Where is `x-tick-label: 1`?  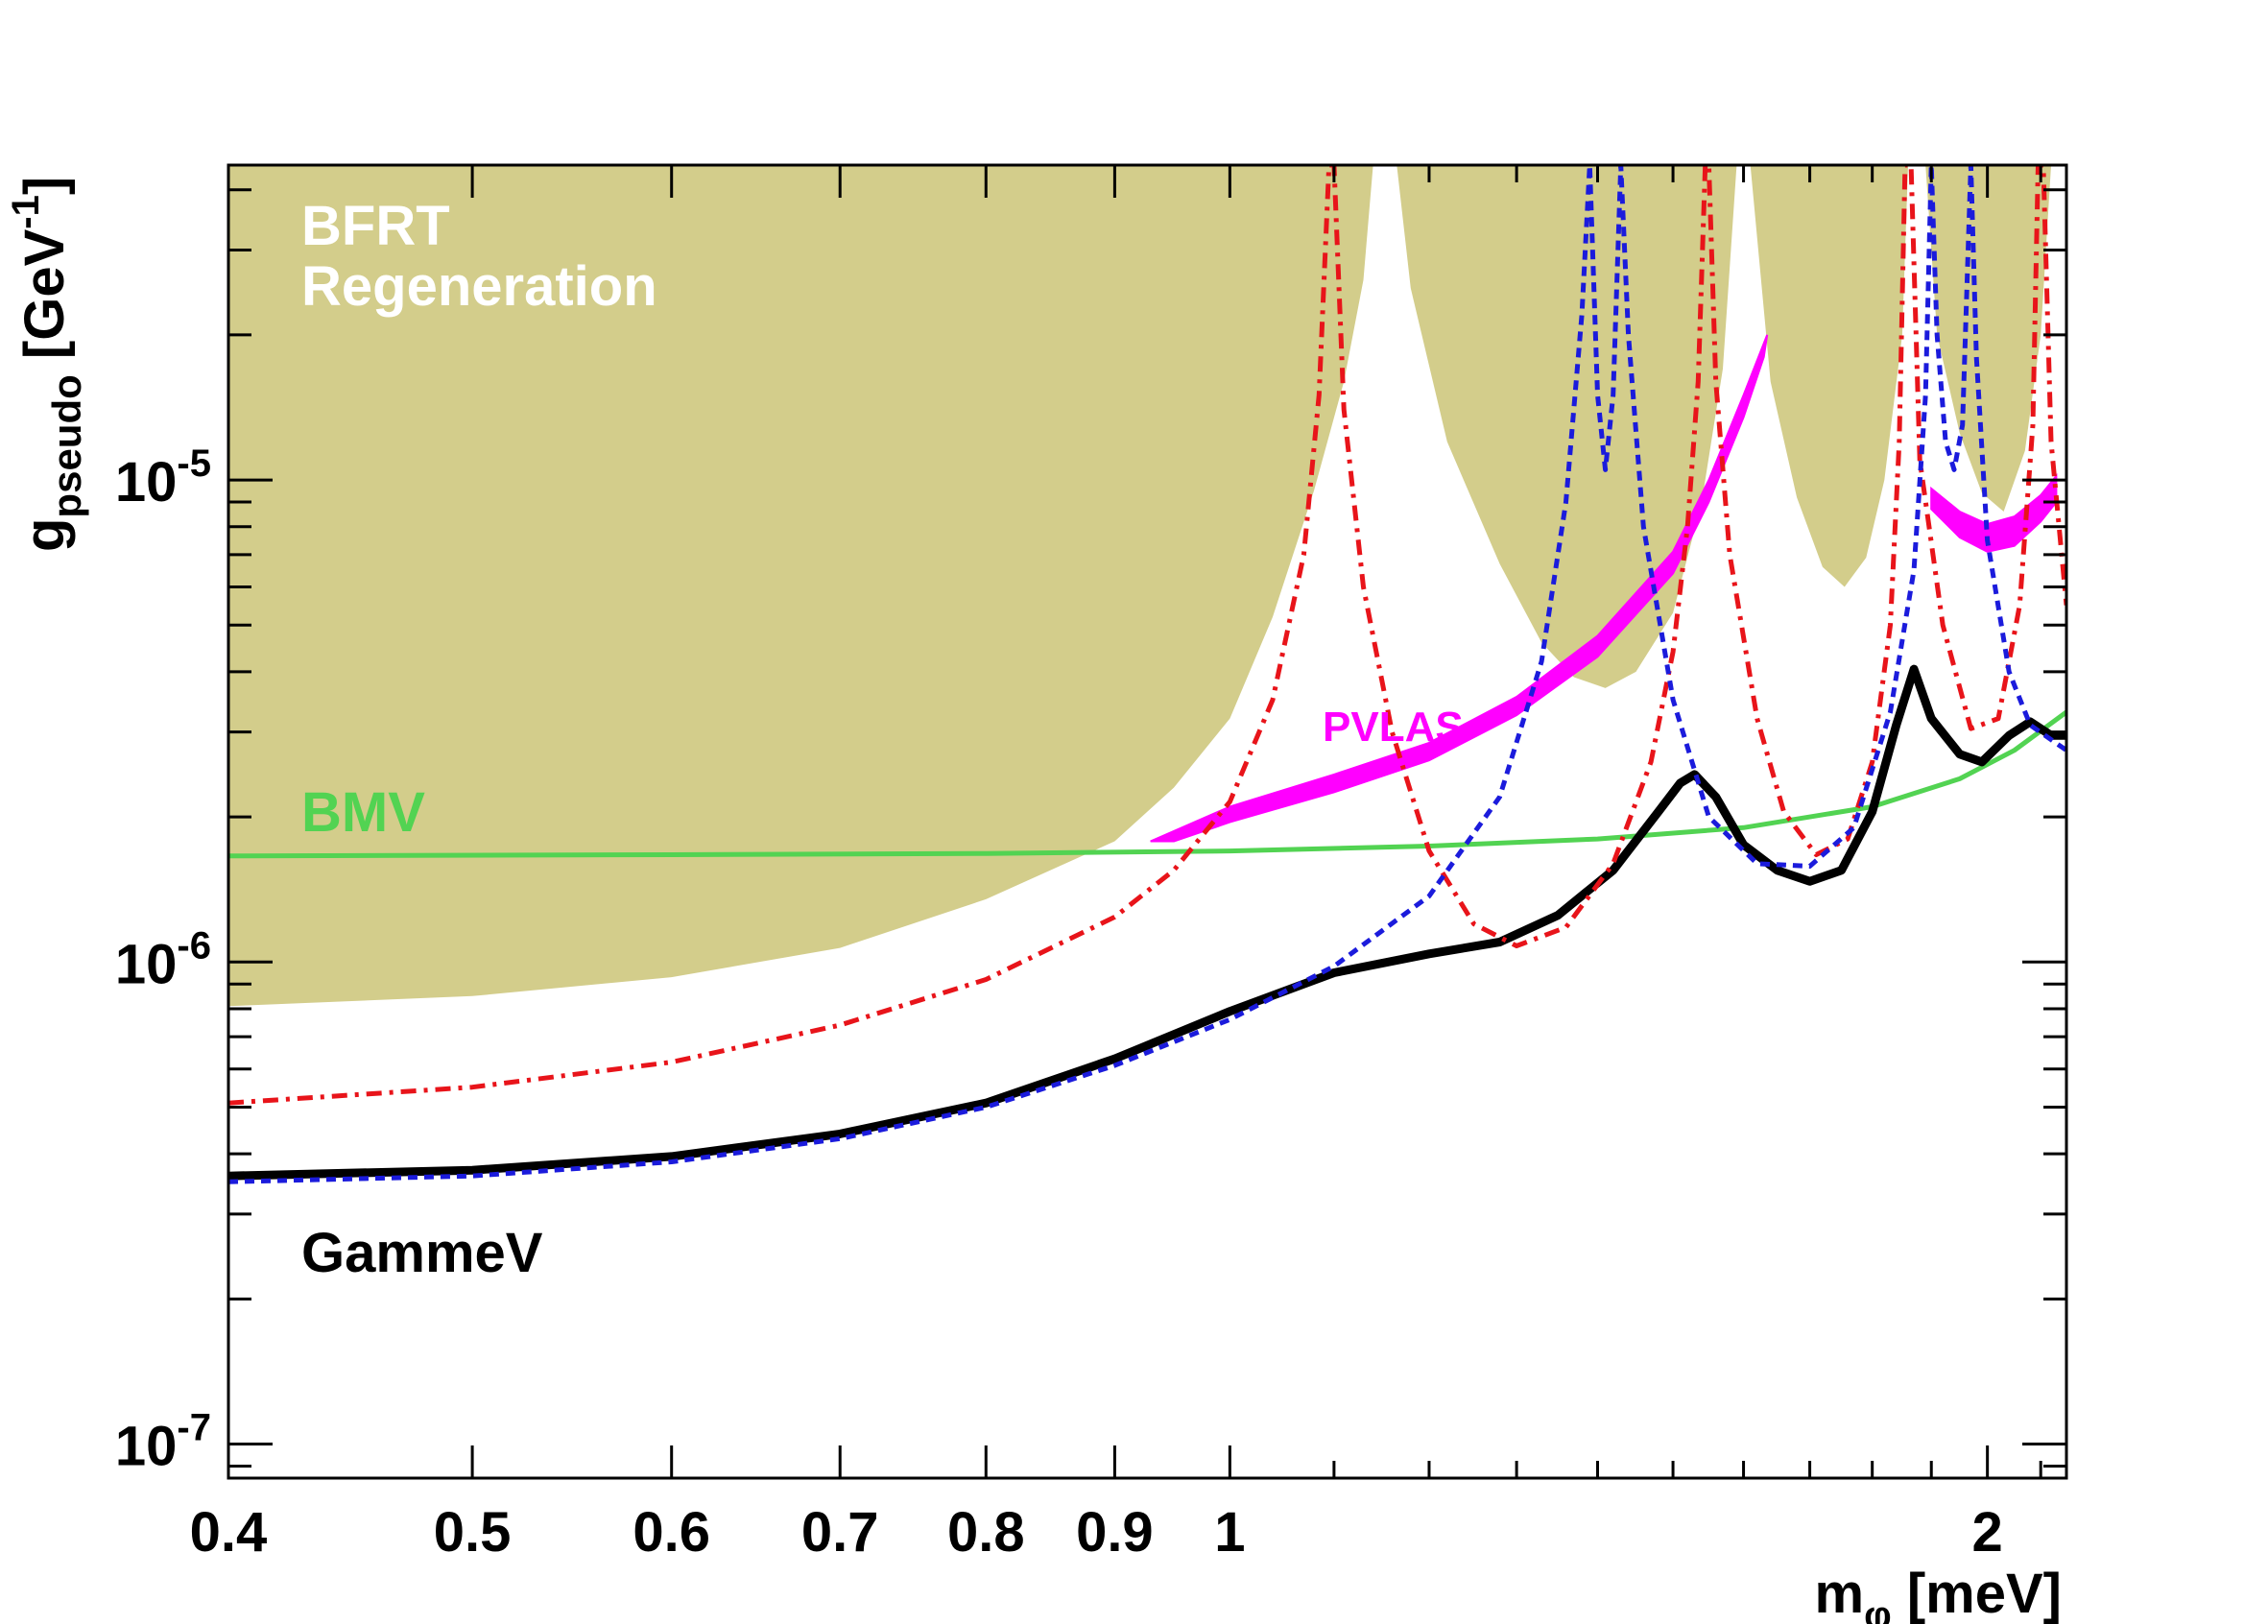
x-tick-label: 1 is located at coordinates (1229, 1532).